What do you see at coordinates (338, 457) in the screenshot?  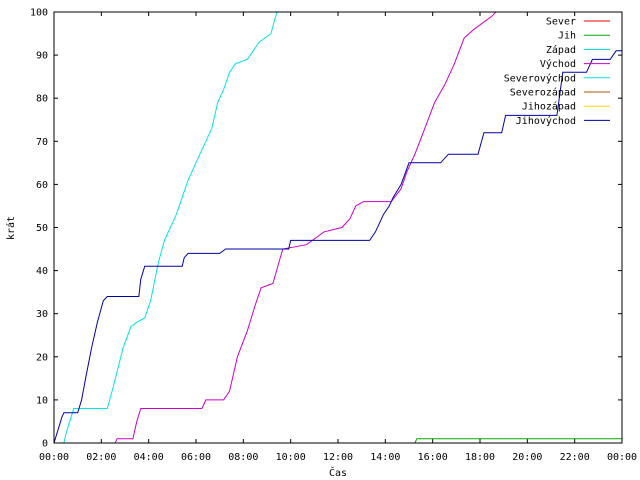 I see `x-tick-label: 12:00` at bounding box center [338, 457].